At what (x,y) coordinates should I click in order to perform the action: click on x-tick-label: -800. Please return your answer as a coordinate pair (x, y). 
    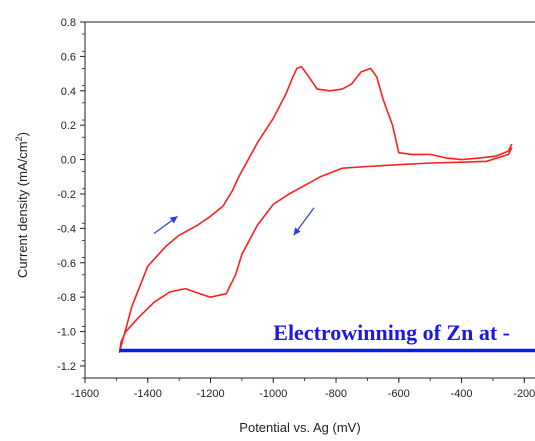
    Looking at the image, I should click on (336, 394).